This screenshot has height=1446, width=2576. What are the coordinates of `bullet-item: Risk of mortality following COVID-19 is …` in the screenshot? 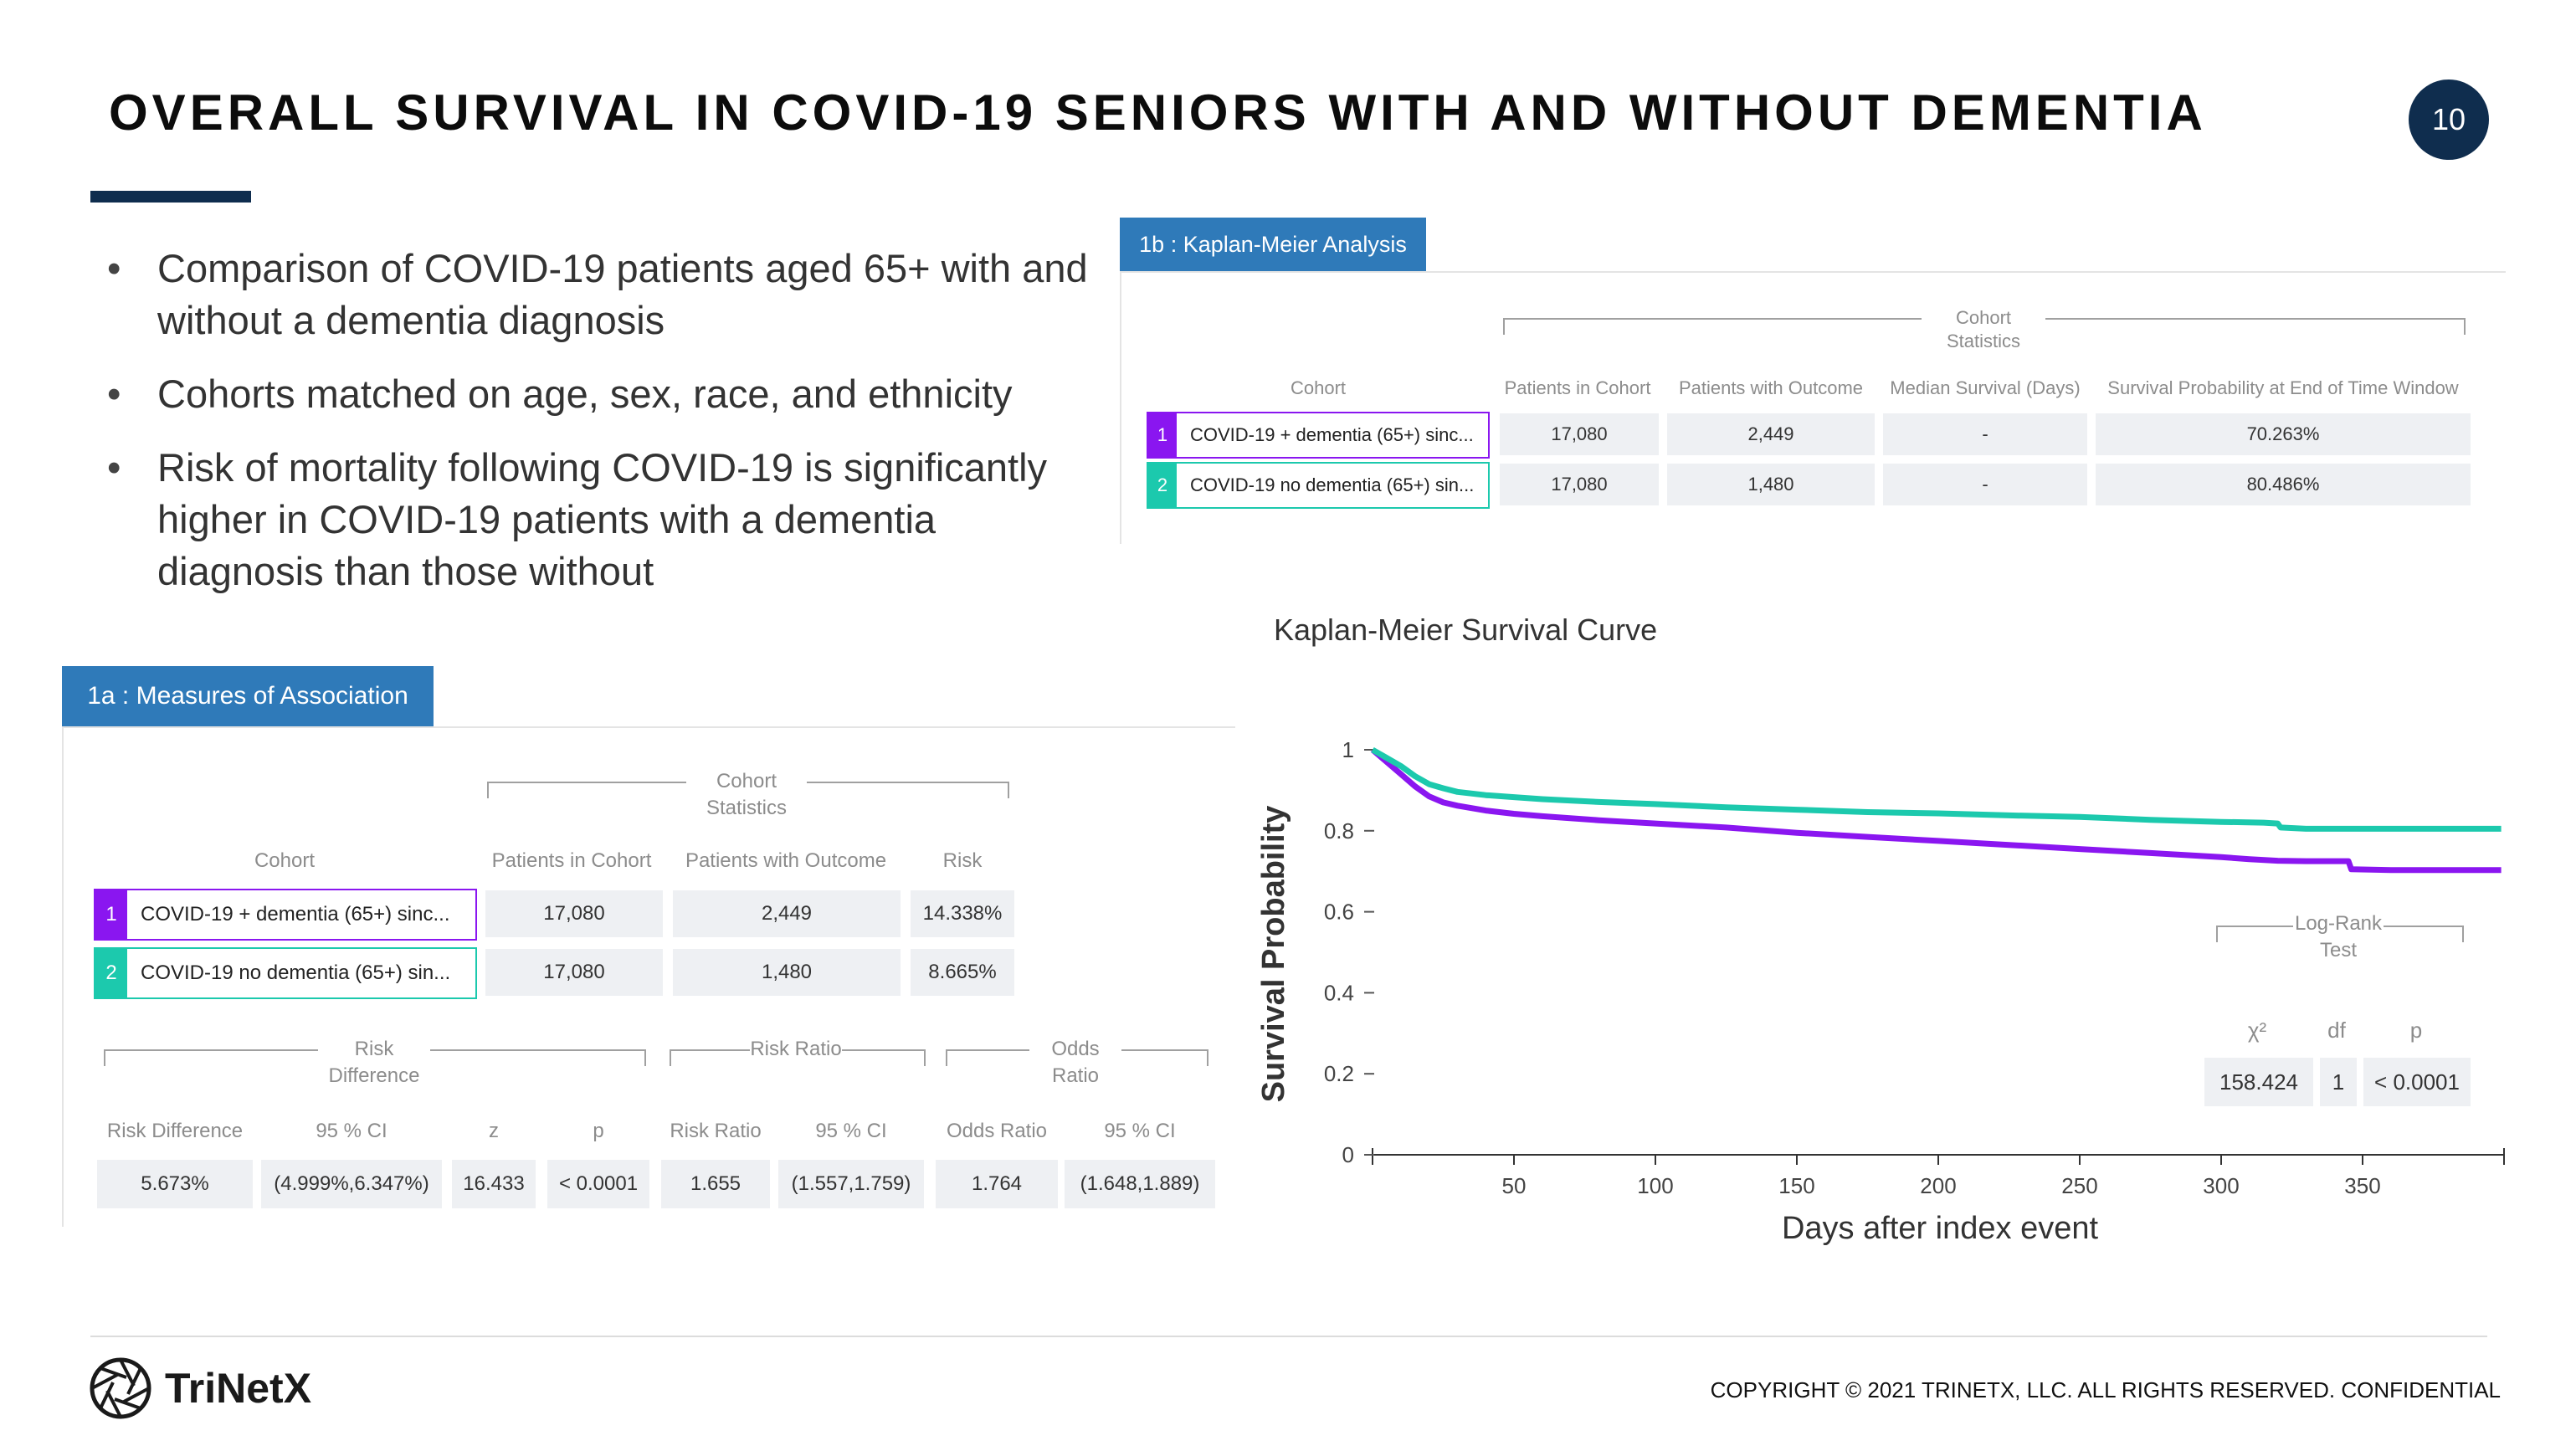 It's located at (598, 519).